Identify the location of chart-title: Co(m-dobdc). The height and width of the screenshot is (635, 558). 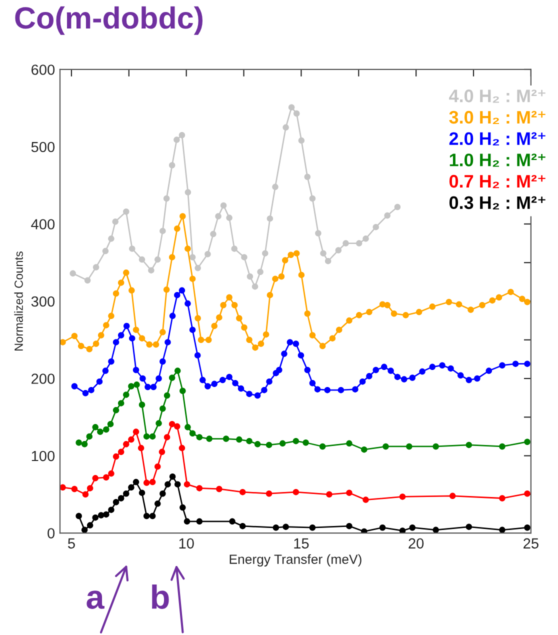
(109, 20).